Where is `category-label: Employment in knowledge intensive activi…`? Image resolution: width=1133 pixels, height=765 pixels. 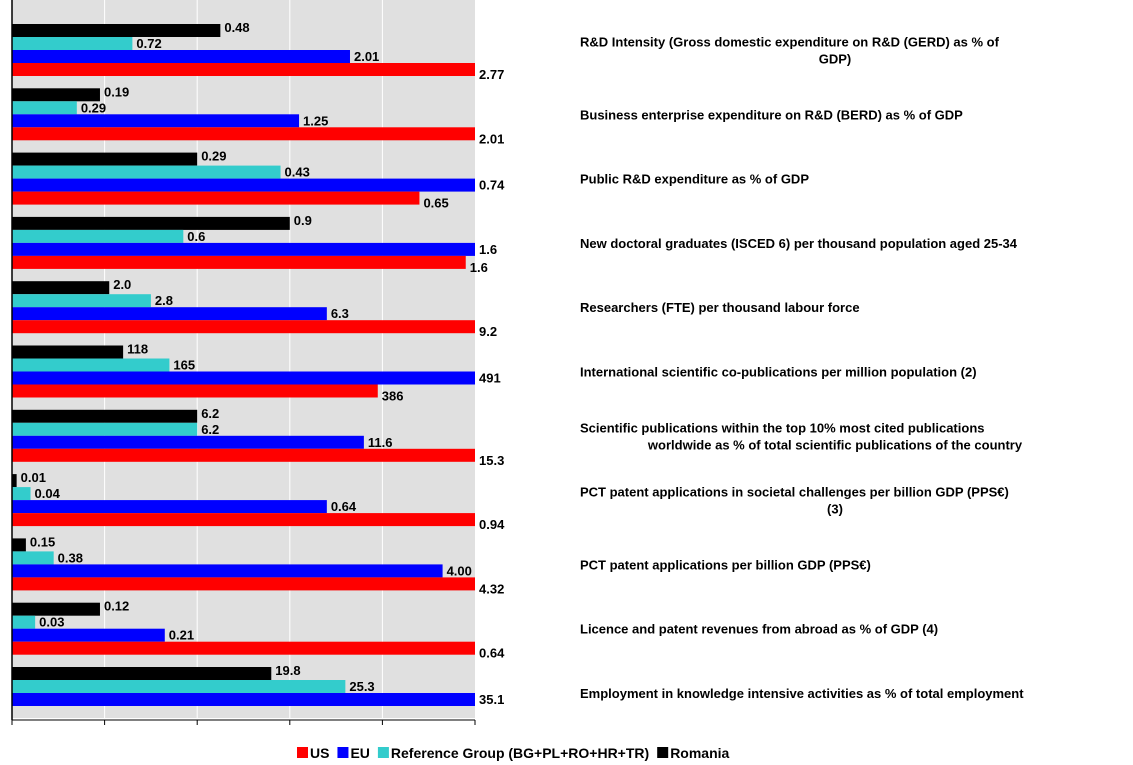
category-label: Employment in knowledge intensive activi… is located at coordinates (802, 693).